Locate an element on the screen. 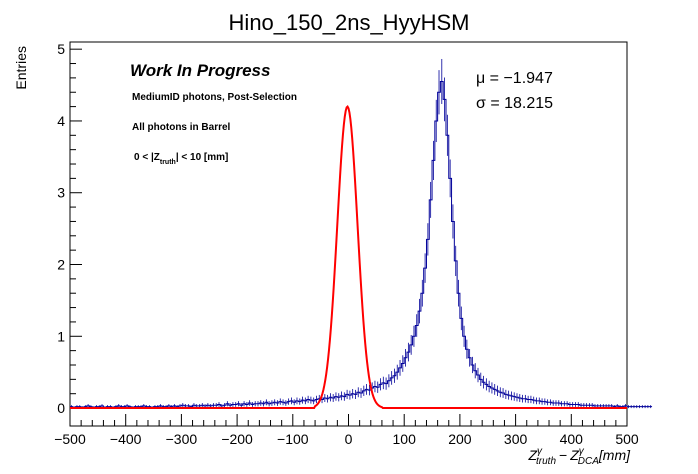 This screenshot has width=698, height=474. x-label-z2: Z is located at coordinates (574, 455).